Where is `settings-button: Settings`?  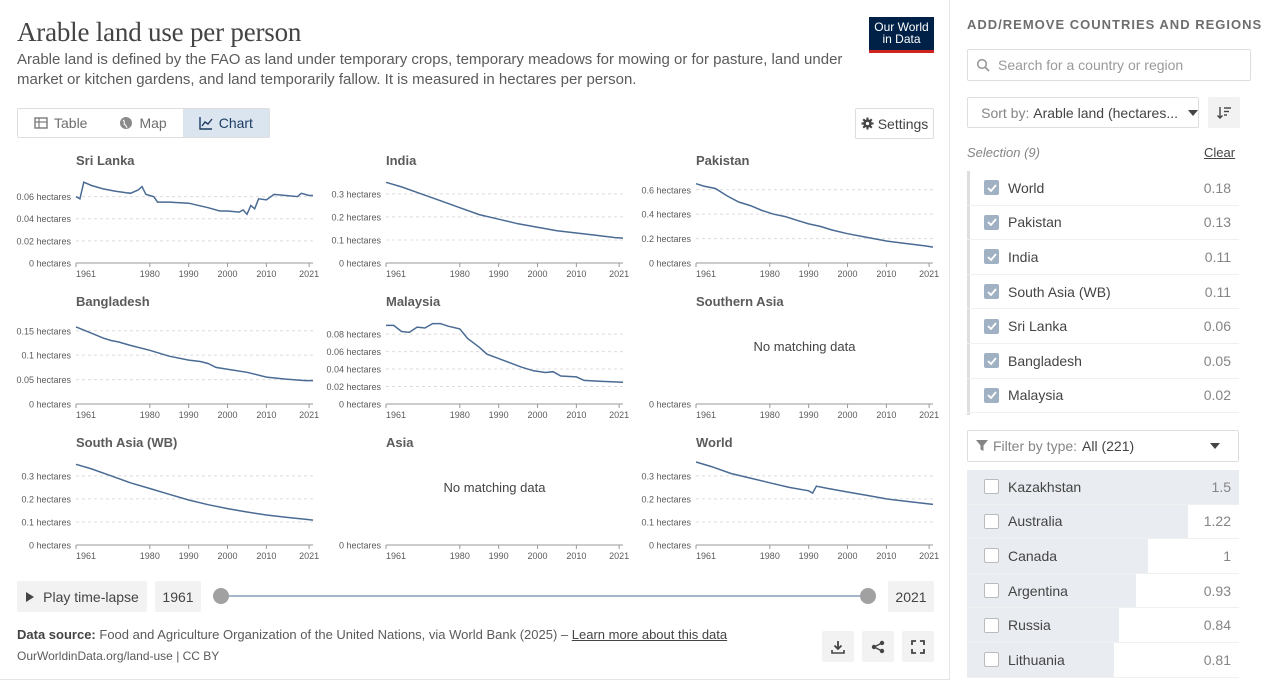 settings-button: Settings is located at coordinates (894, 123).